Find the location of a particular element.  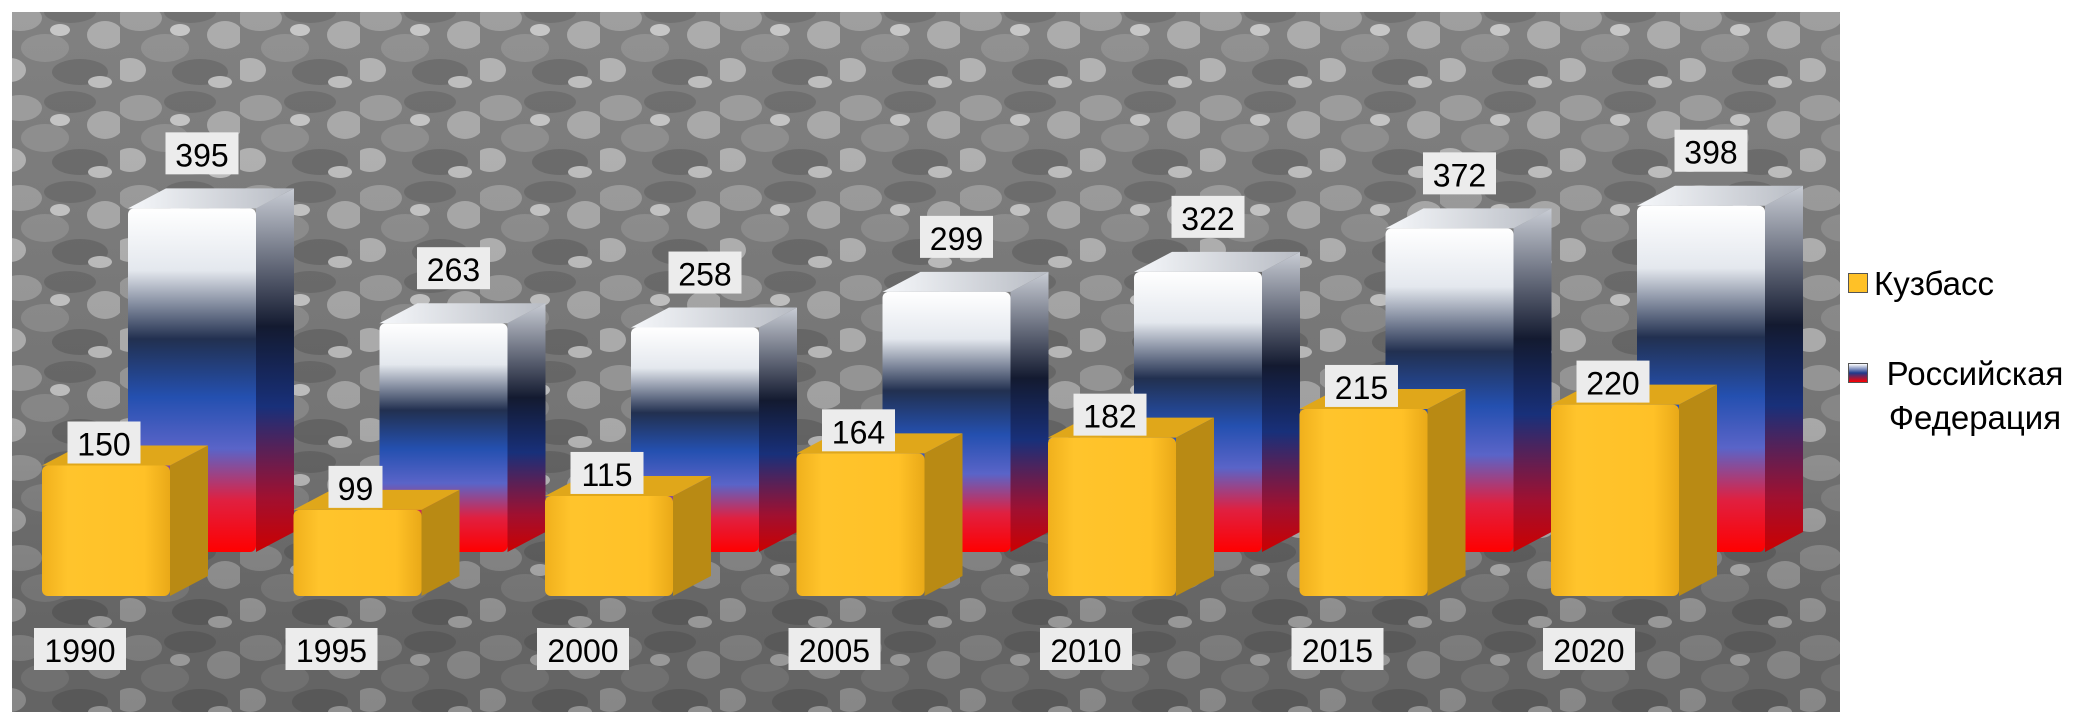

legend-item-kuzbass: Кузбасс is located at coordinates (1961, 284).